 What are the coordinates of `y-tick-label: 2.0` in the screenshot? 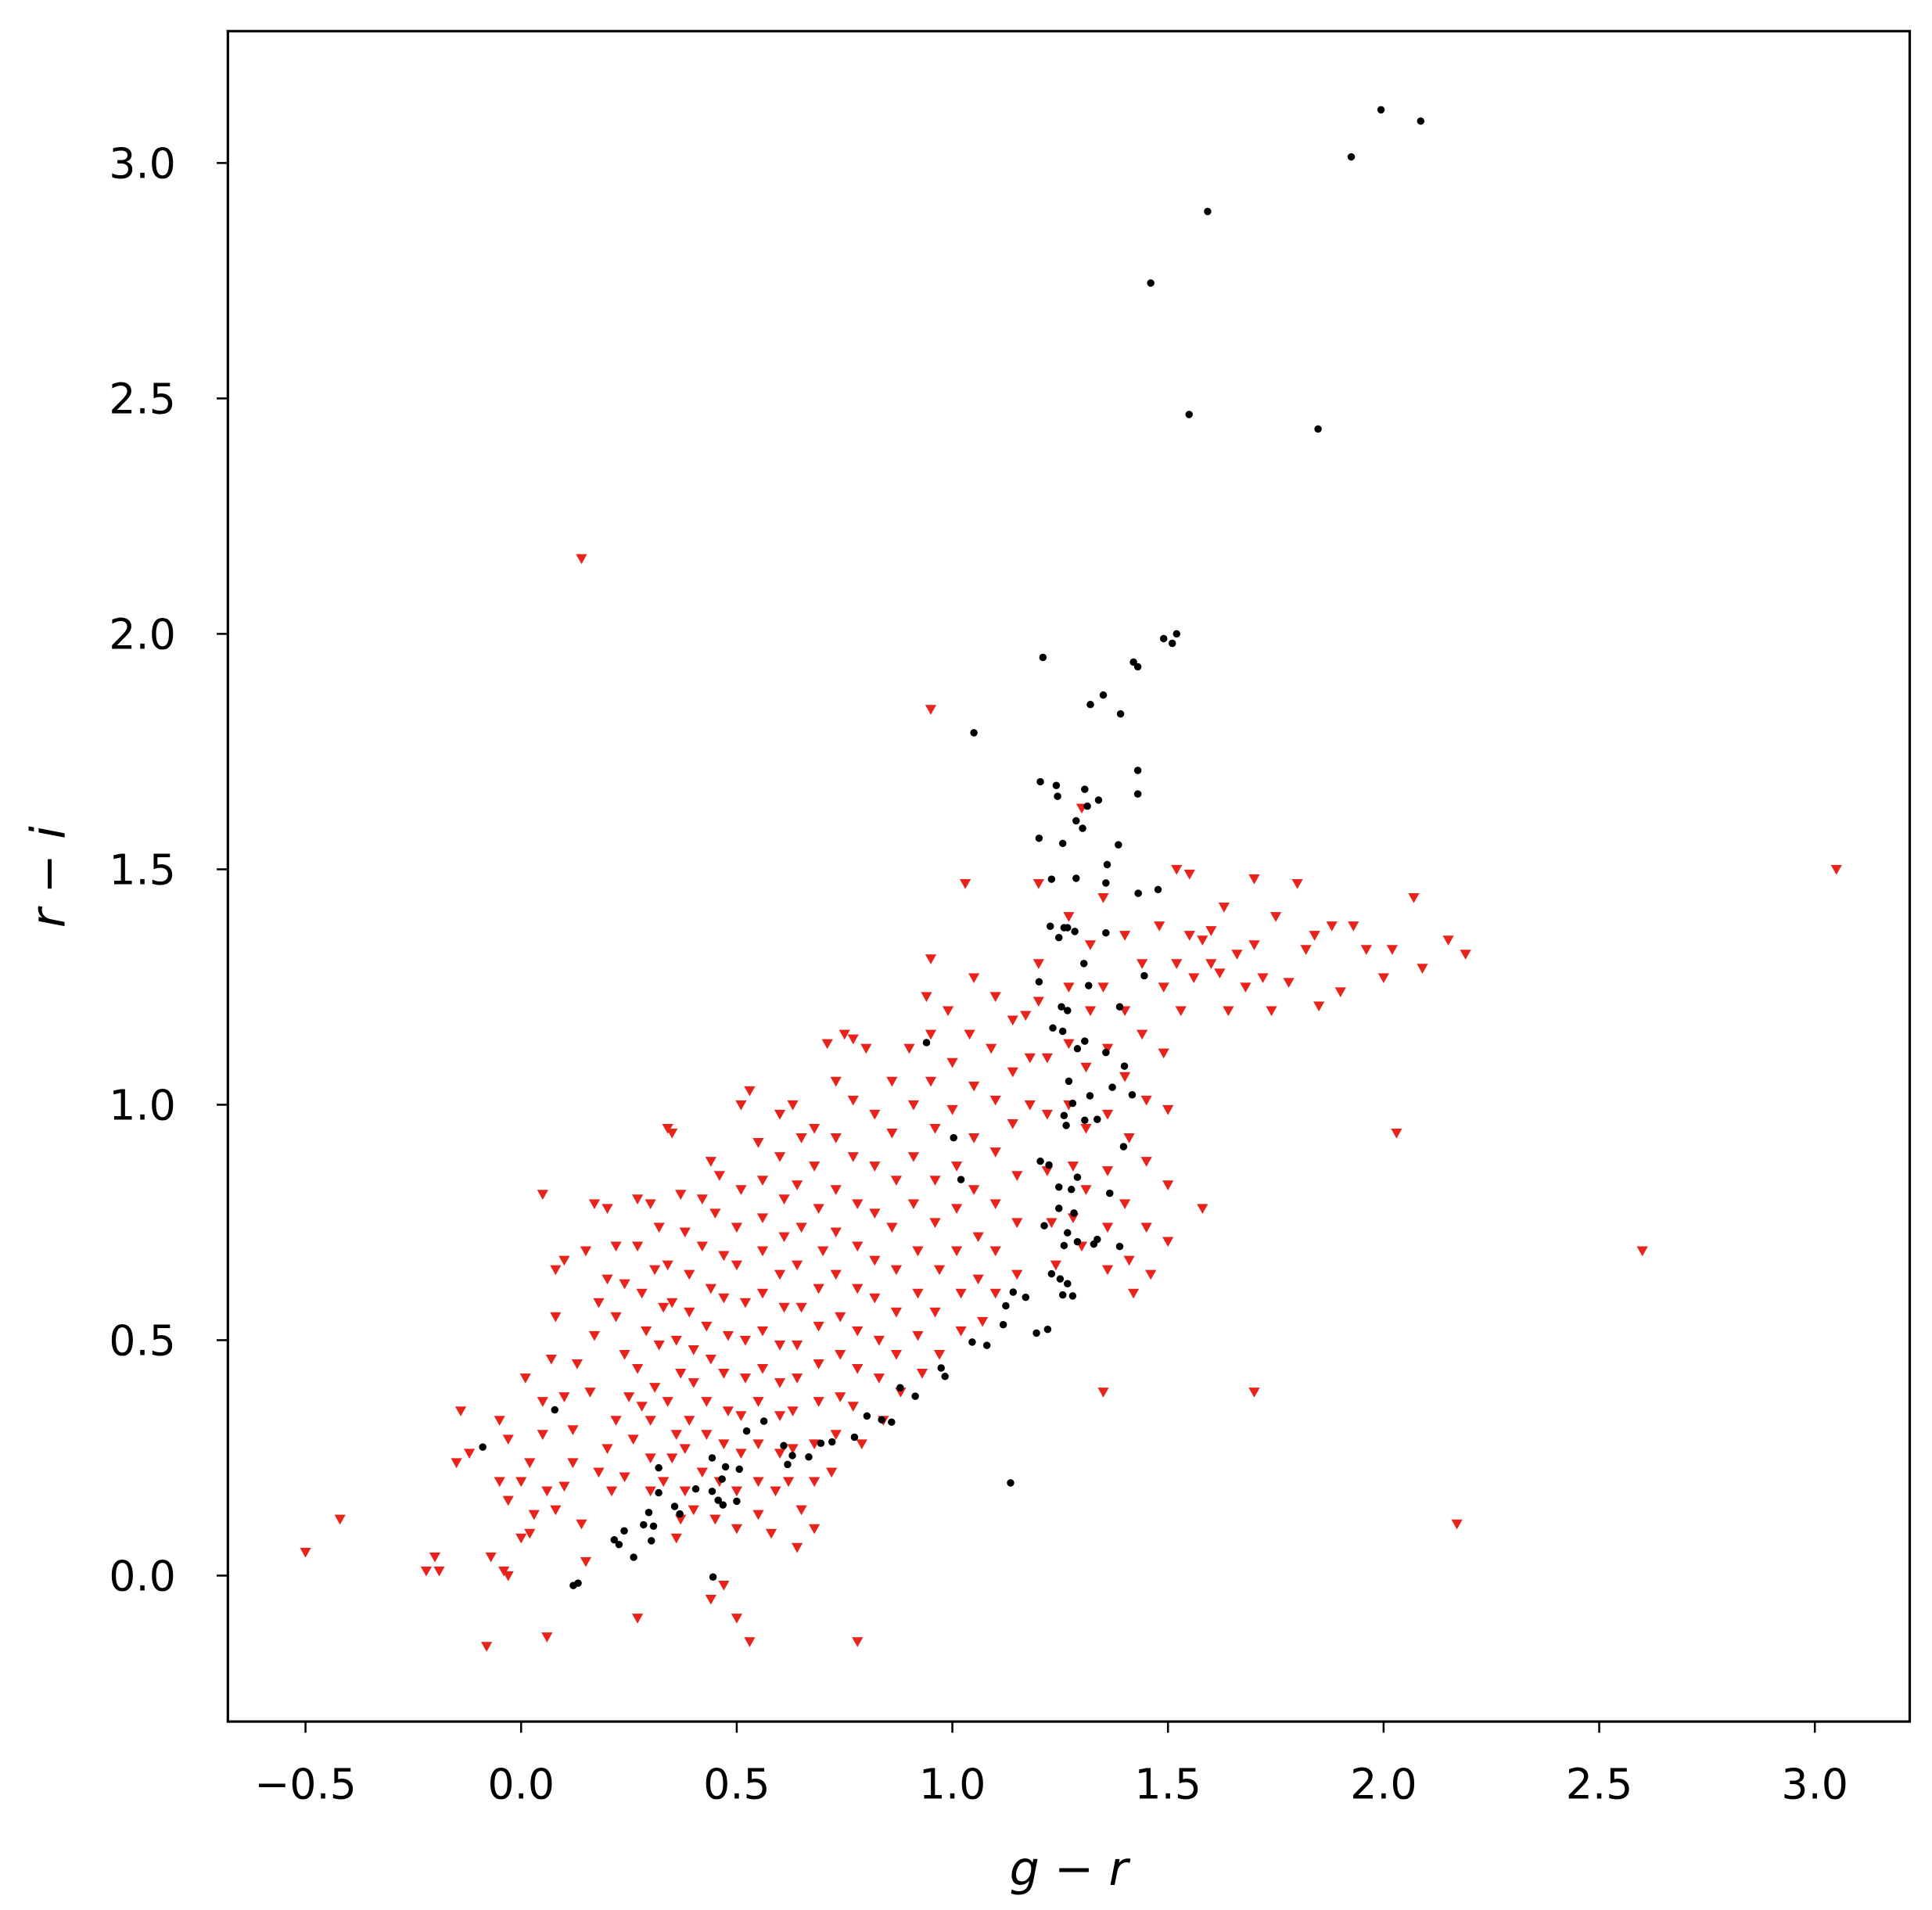 It's located at (142, 634).